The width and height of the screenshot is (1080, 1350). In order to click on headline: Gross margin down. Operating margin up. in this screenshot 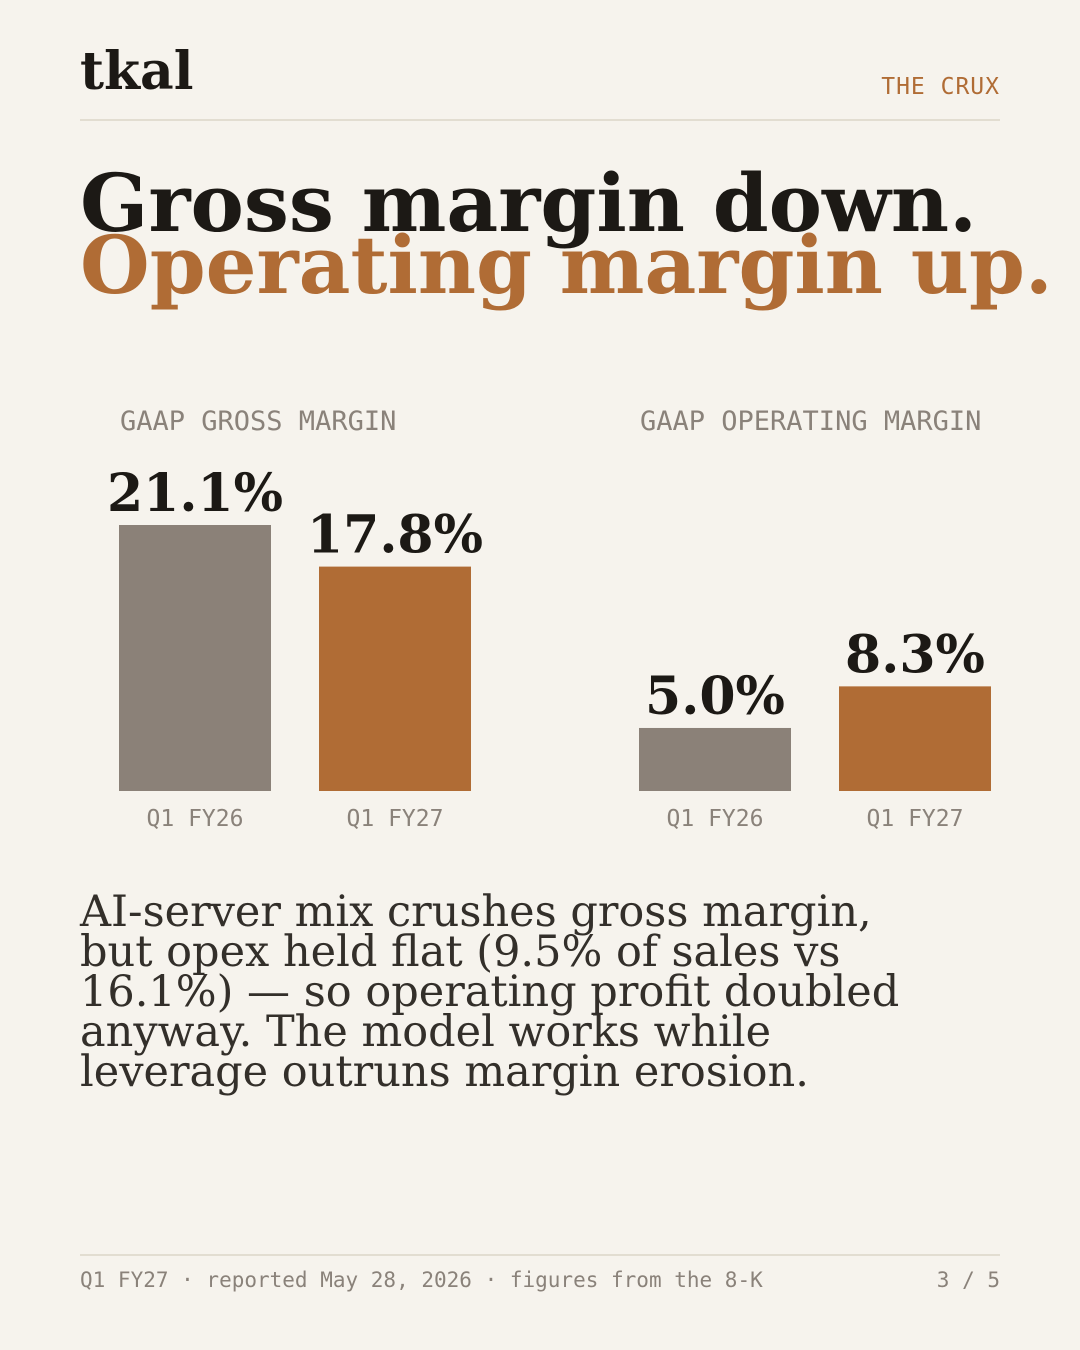, I will do `click(580, 234)`.